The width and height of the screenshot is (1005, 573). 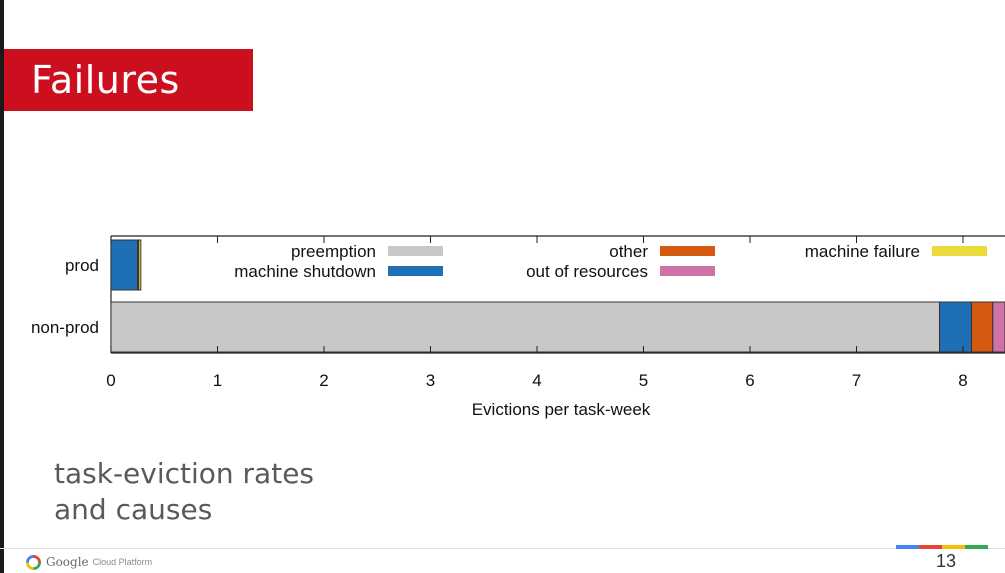 What do you see at coordinates (687, 271) in the screenshot?
I see `legend-swatch-out-of-resources` at bounding box center [687, 271].